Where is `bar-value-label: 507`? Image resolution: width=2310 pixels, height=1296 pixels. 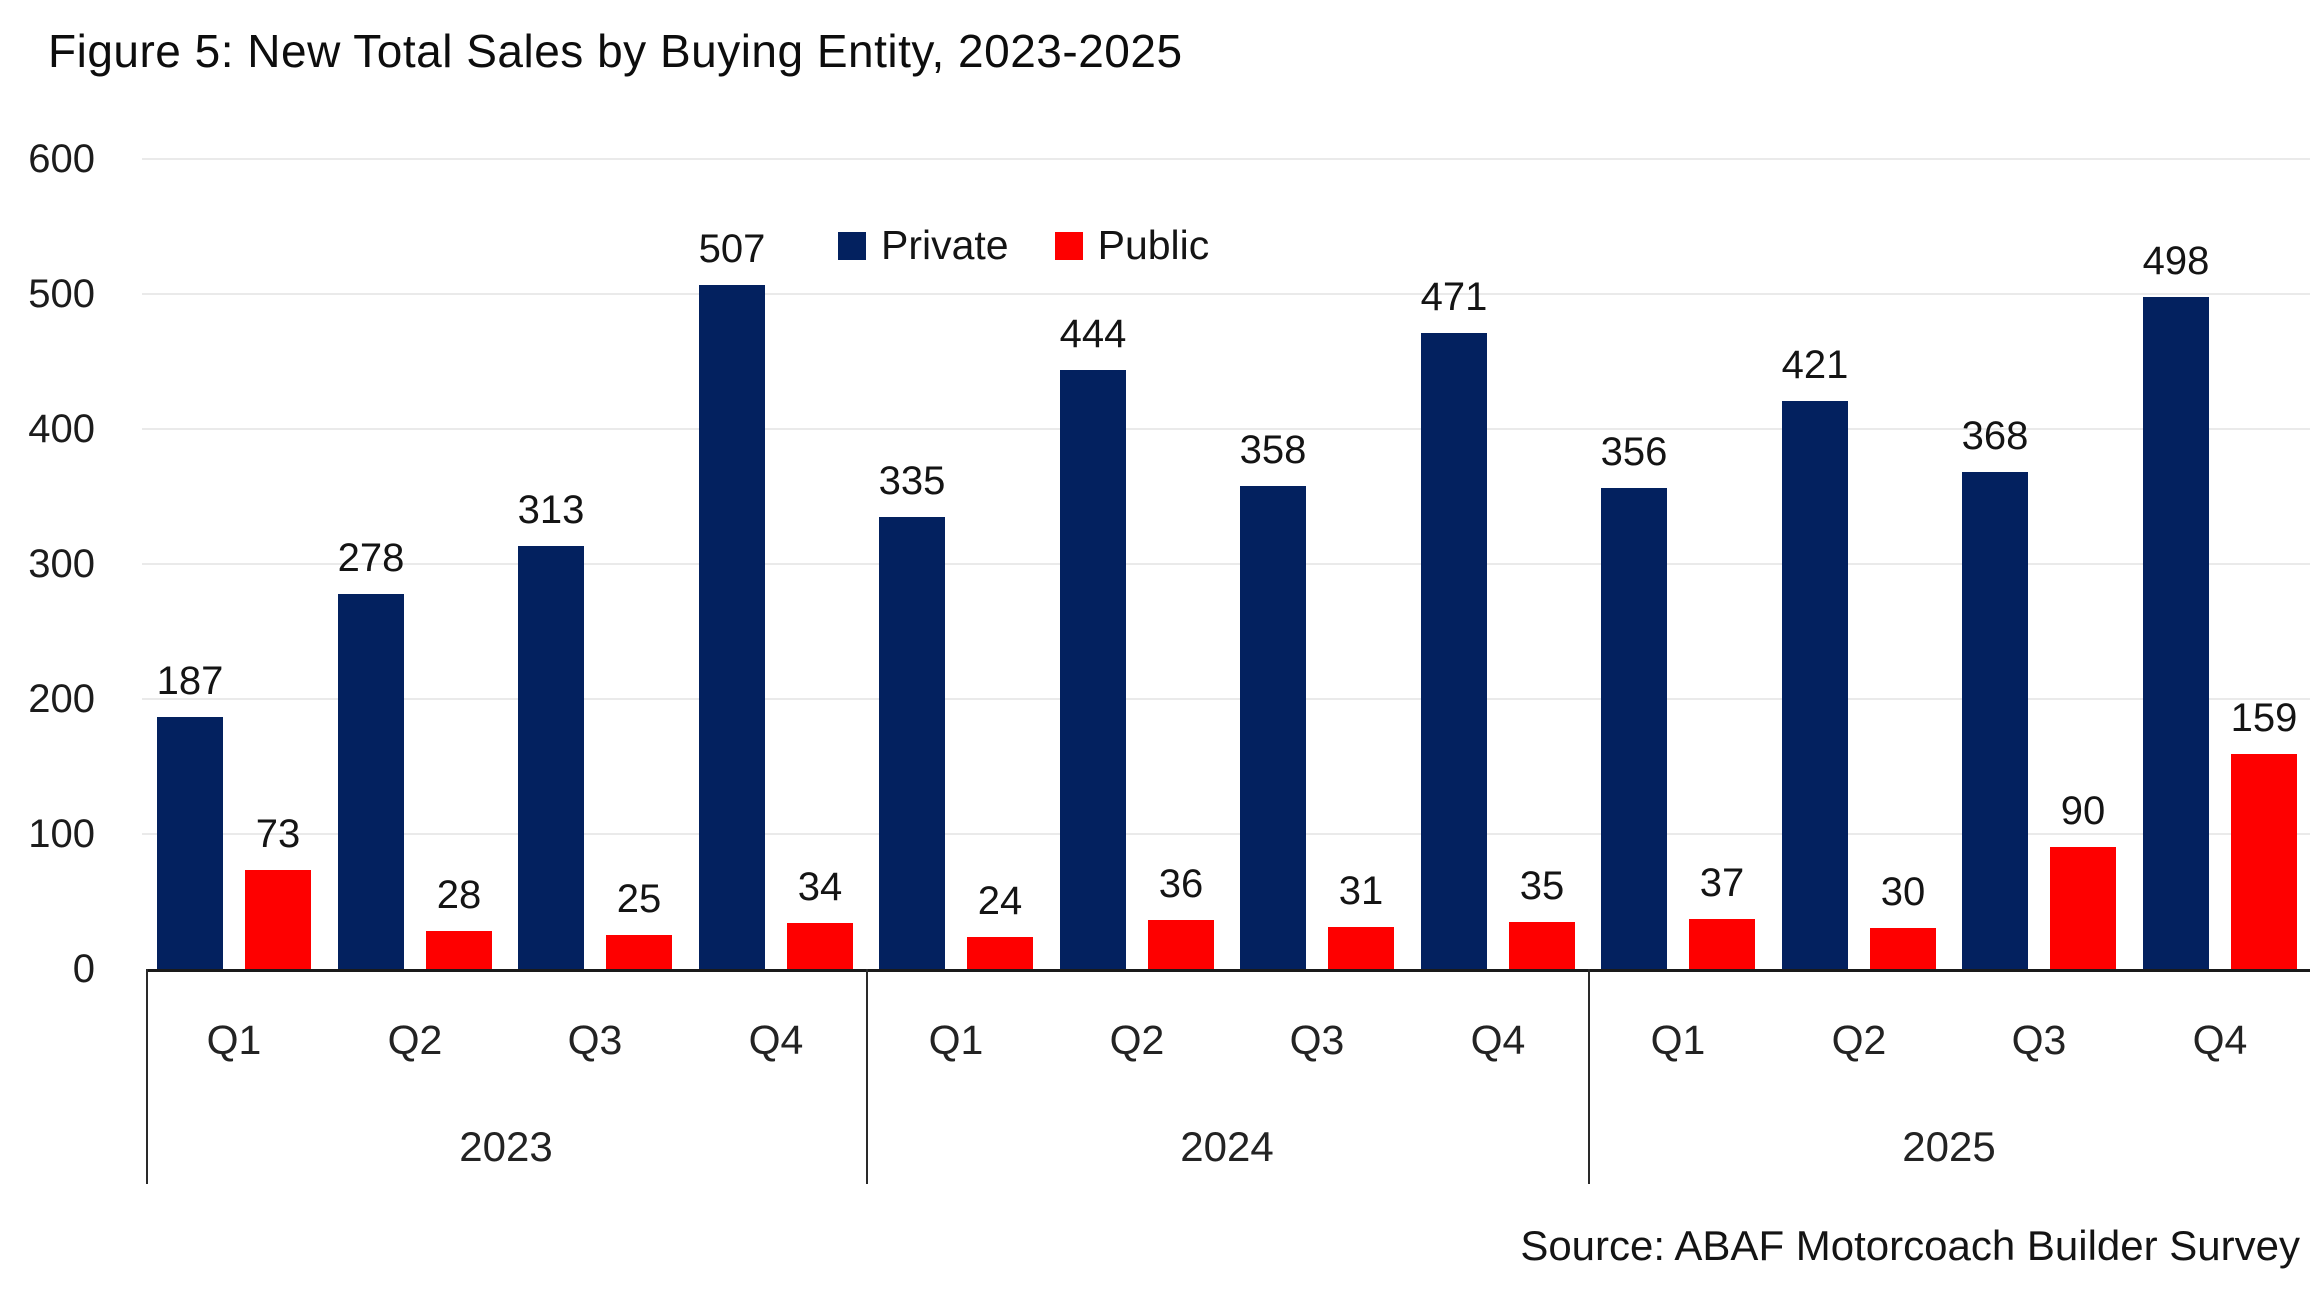
bar-value-label: 507 is located at coordinates (732, 249).